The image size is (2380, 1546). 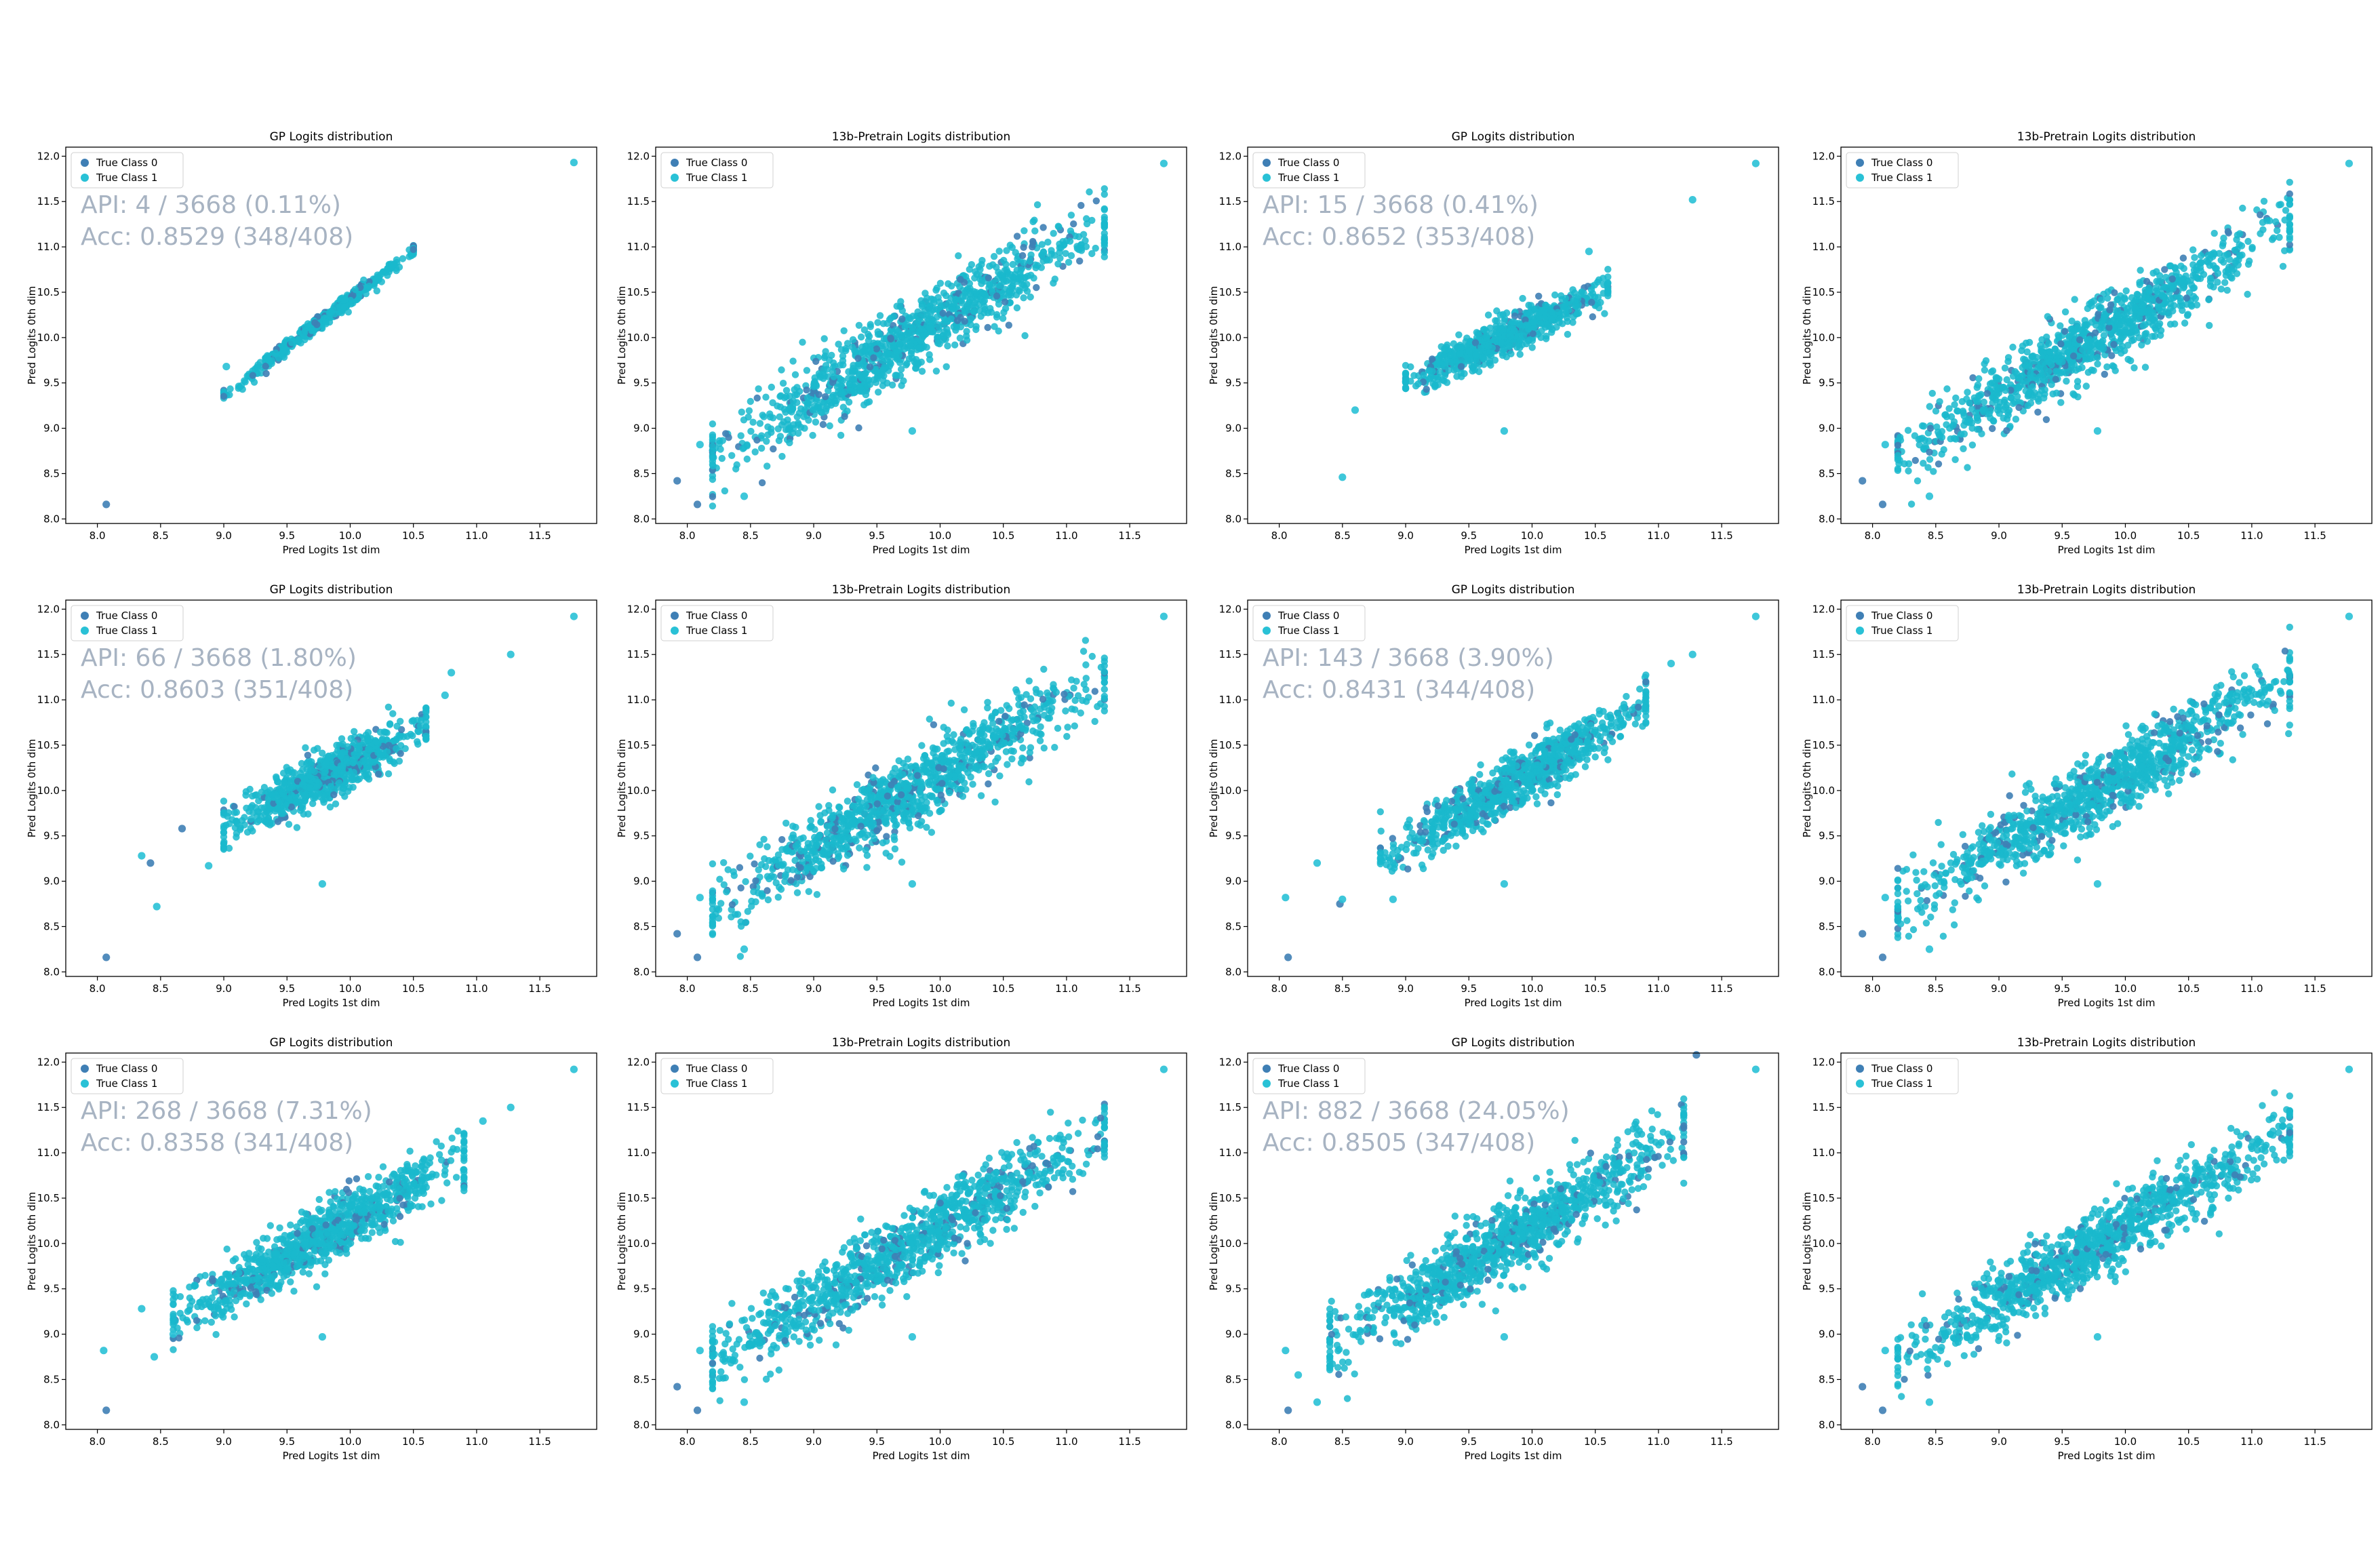 What do you see at coordinates (921, 787) in the screenshot?
I see `point-cloud` at bounding box center [921, 787].